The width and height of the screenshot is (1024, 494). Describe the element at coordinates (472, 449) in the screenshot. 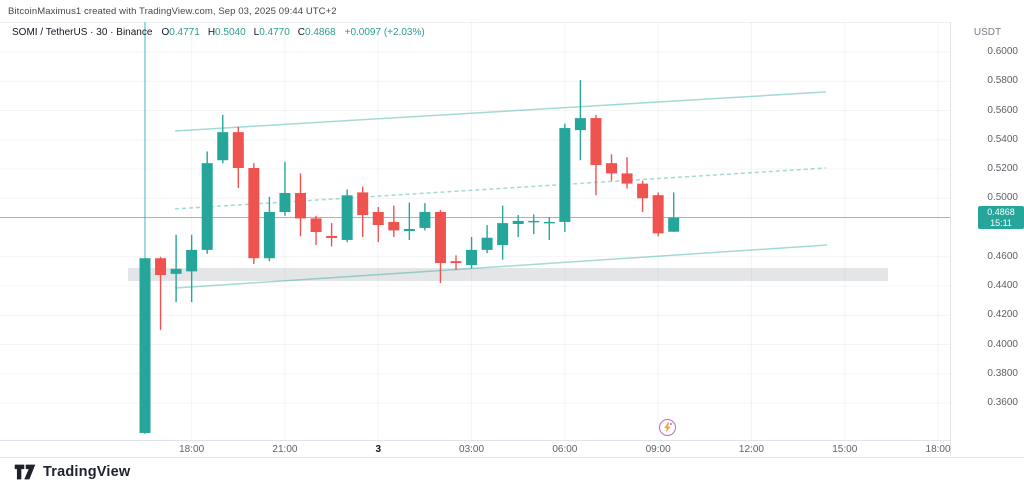

I see `time-tick-label: 03:00` at that location.